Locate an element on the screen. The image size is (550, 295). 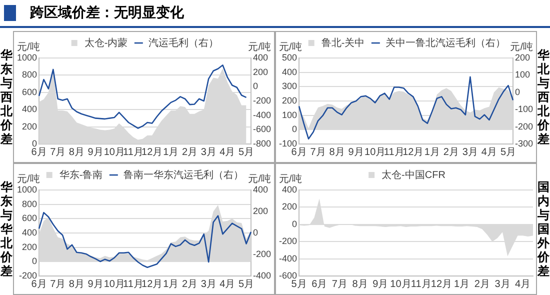
text: 华北与西北价差 is located at coordinates (544, 97).